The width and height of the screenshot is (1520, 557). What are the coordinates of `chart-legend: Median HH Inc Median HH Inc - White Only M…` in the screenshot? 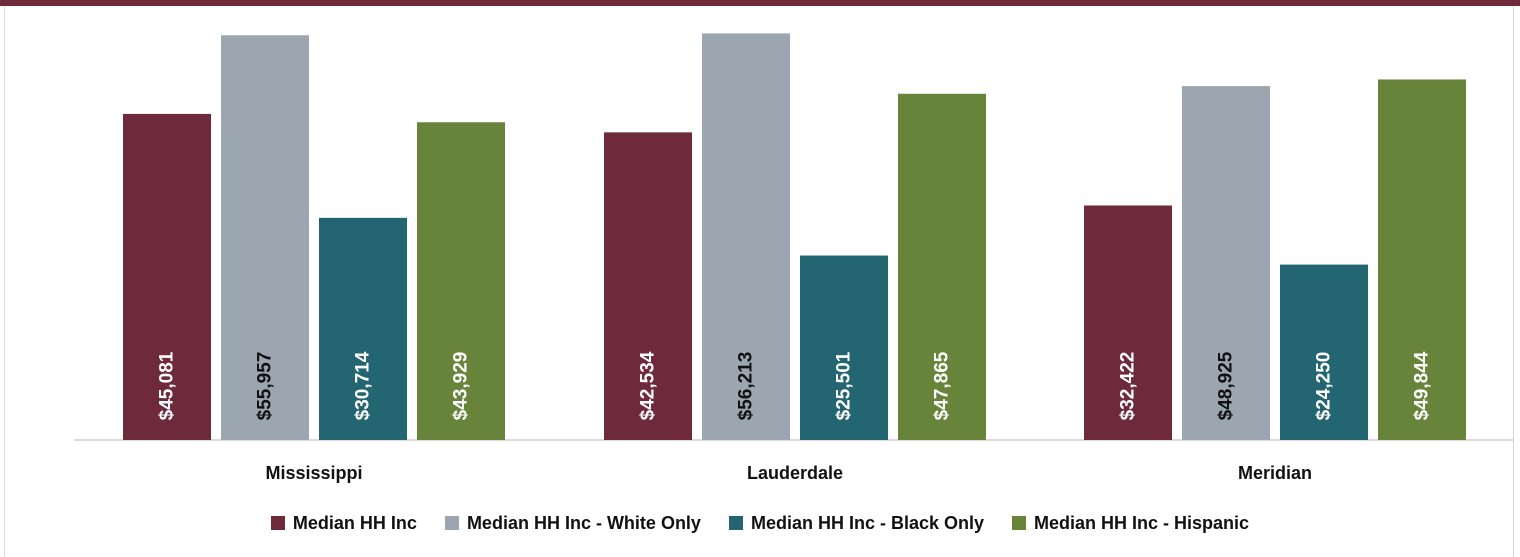 It's located at (760, 523).